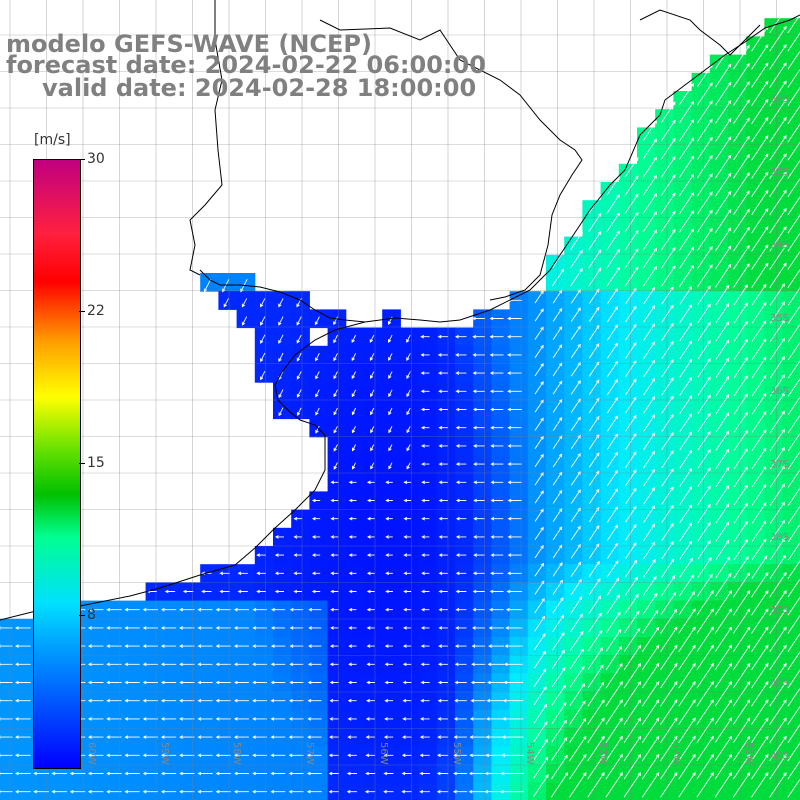 This screenshot has width=800, height=800. What do you see at coordinates (246, 65) in the screenshot?
I see `forecast-date: forecast date: 2024-02-22 06:00:00` at bounding box center [246, 65].